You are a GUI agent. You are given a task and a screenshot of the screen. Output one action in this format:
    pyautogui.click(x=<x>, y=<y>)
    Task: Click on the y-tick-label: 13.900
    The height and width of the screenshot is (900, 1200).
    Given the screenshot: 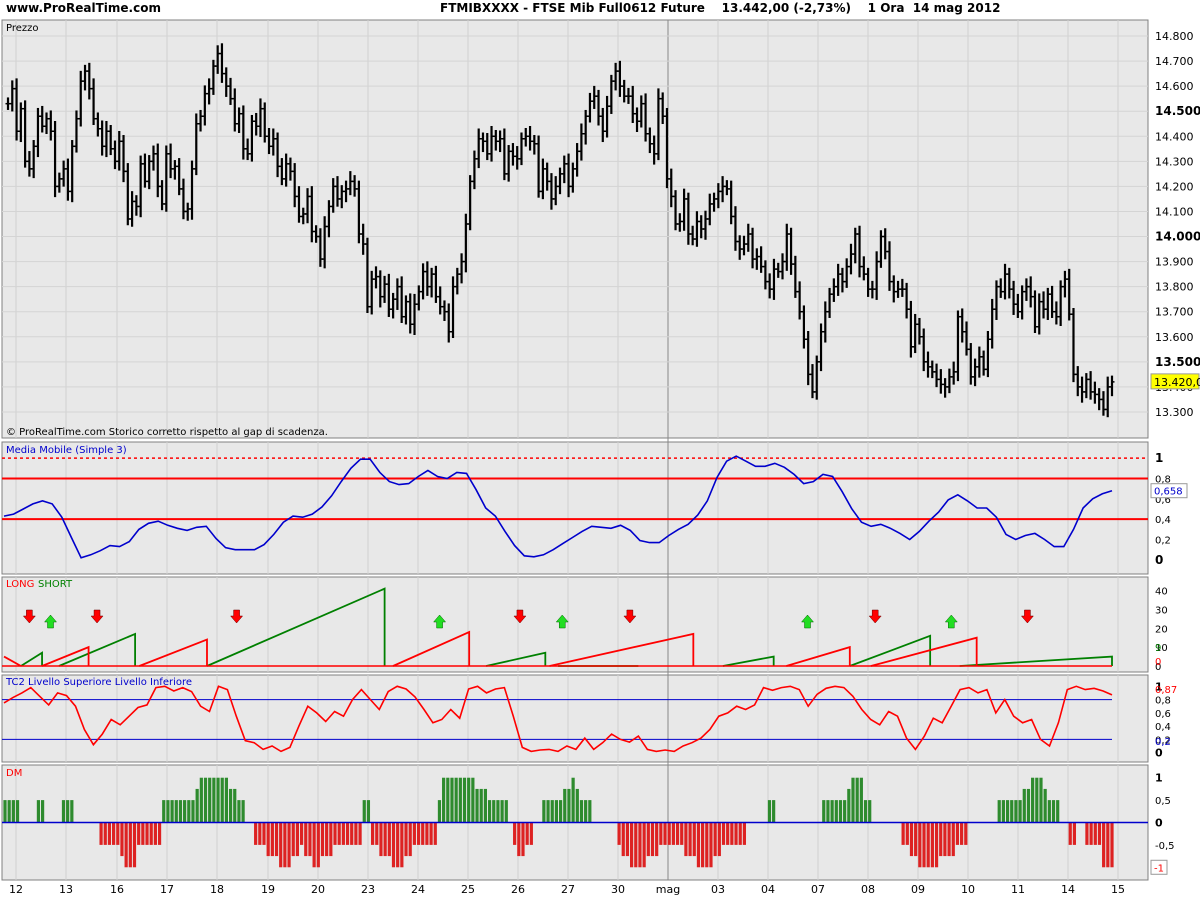 What is the action you would take?
    pyautogui.click(x=1174, y=262)
    